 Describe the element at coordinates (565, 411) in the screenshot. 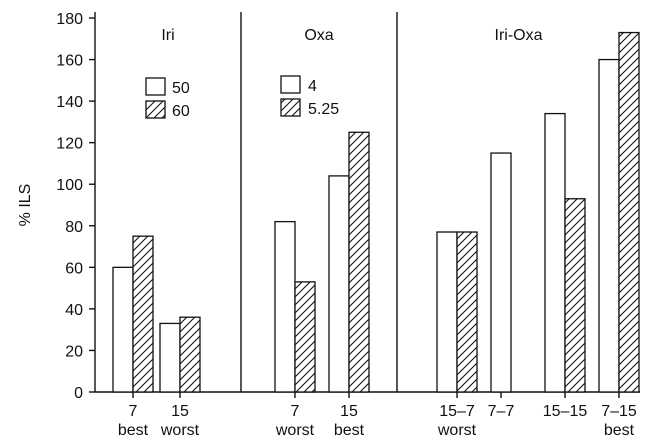

I see `group-label: 15–15` at that location.